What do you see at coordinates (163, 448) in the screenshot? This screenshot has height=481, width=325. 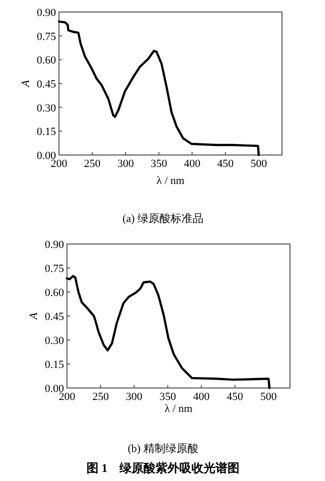 I see `text: (b) 精制绿原酸` at bounding box center [163, 448].